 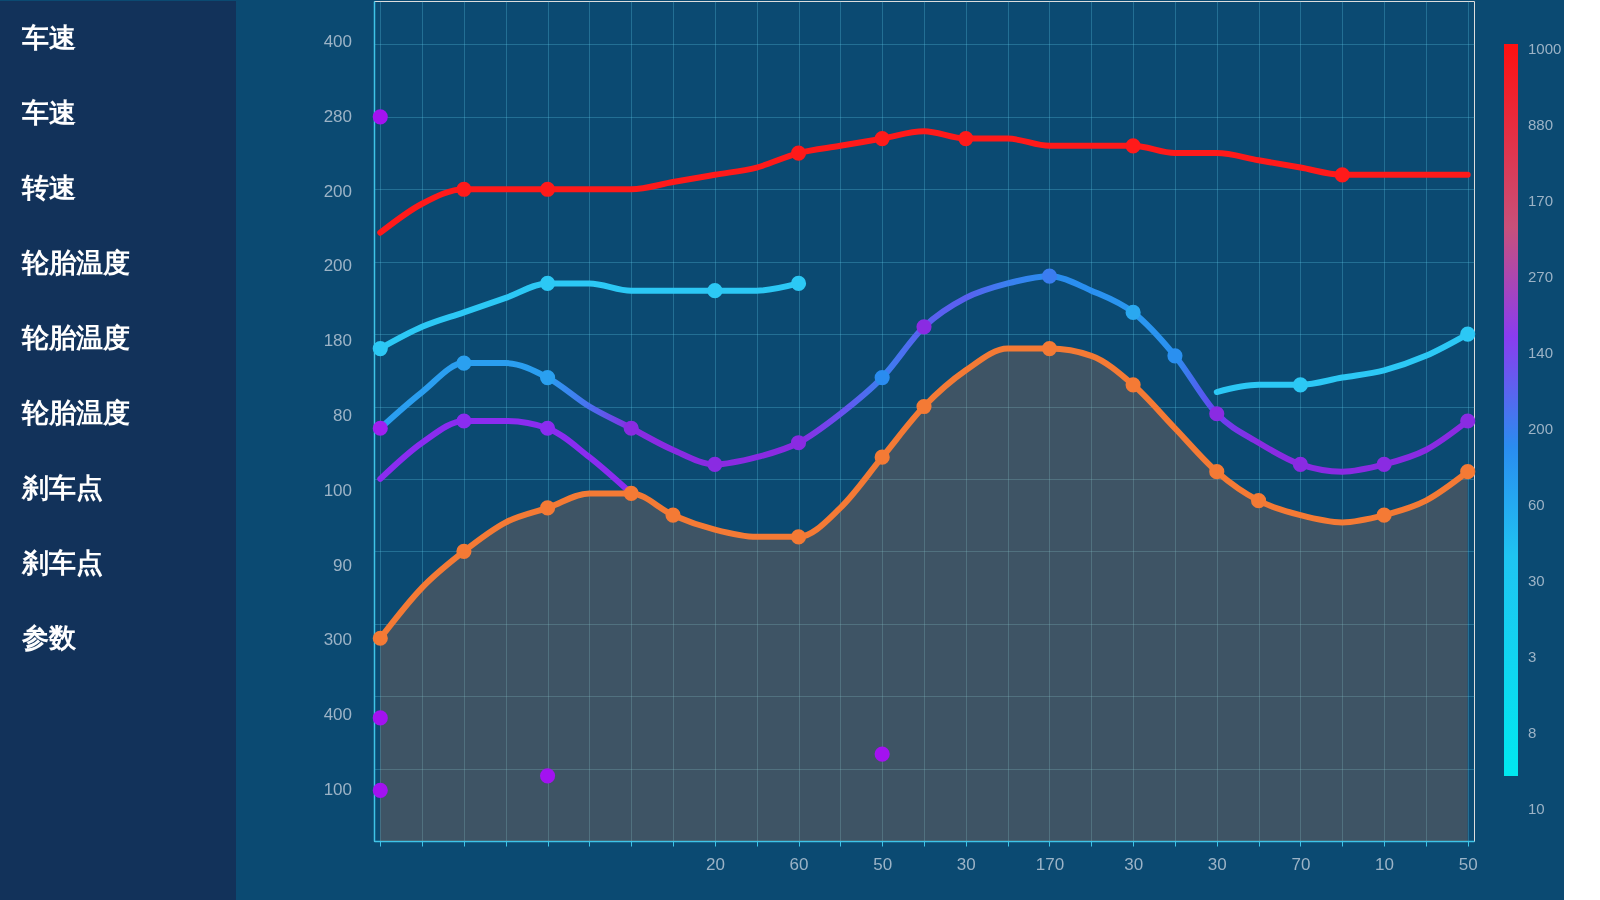 I want to click on x-tick-label: 170, so click(x=1050, y=864).